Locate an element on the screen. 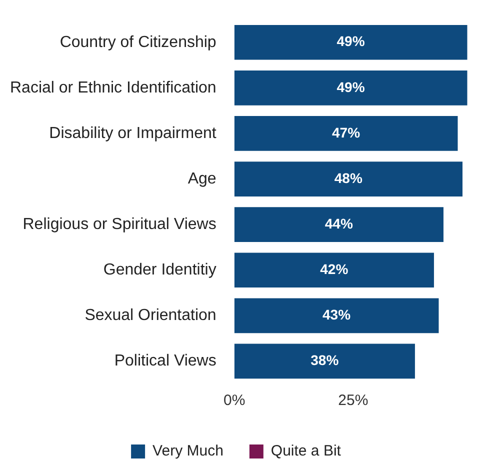  y-tick-label: Sexual Orientation is located at coordinates (150, 315).